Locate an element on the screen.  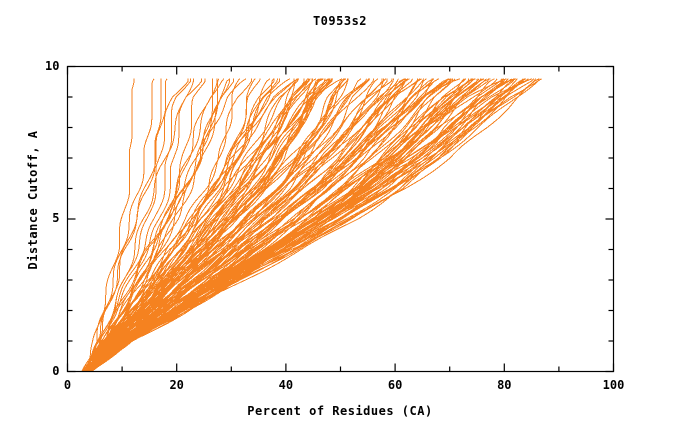
x-tick-label: 60 is located at coordinates (395, 384).